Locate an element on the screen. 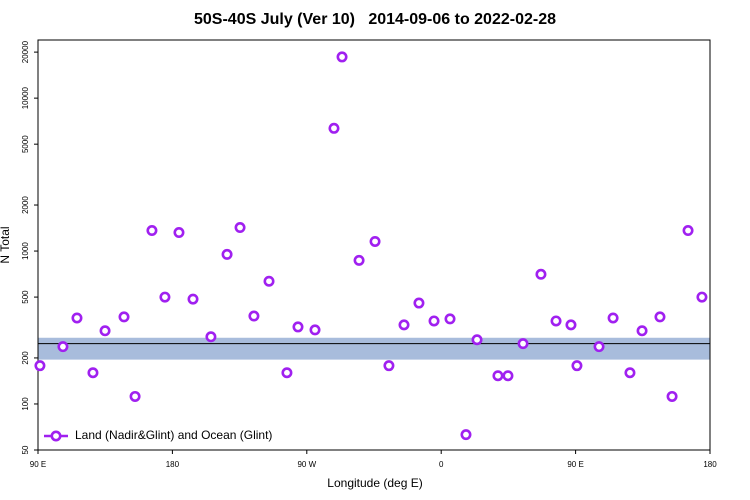 This screenshot has height=500, width=750. legend-marker is located at coordinates (56, 436).